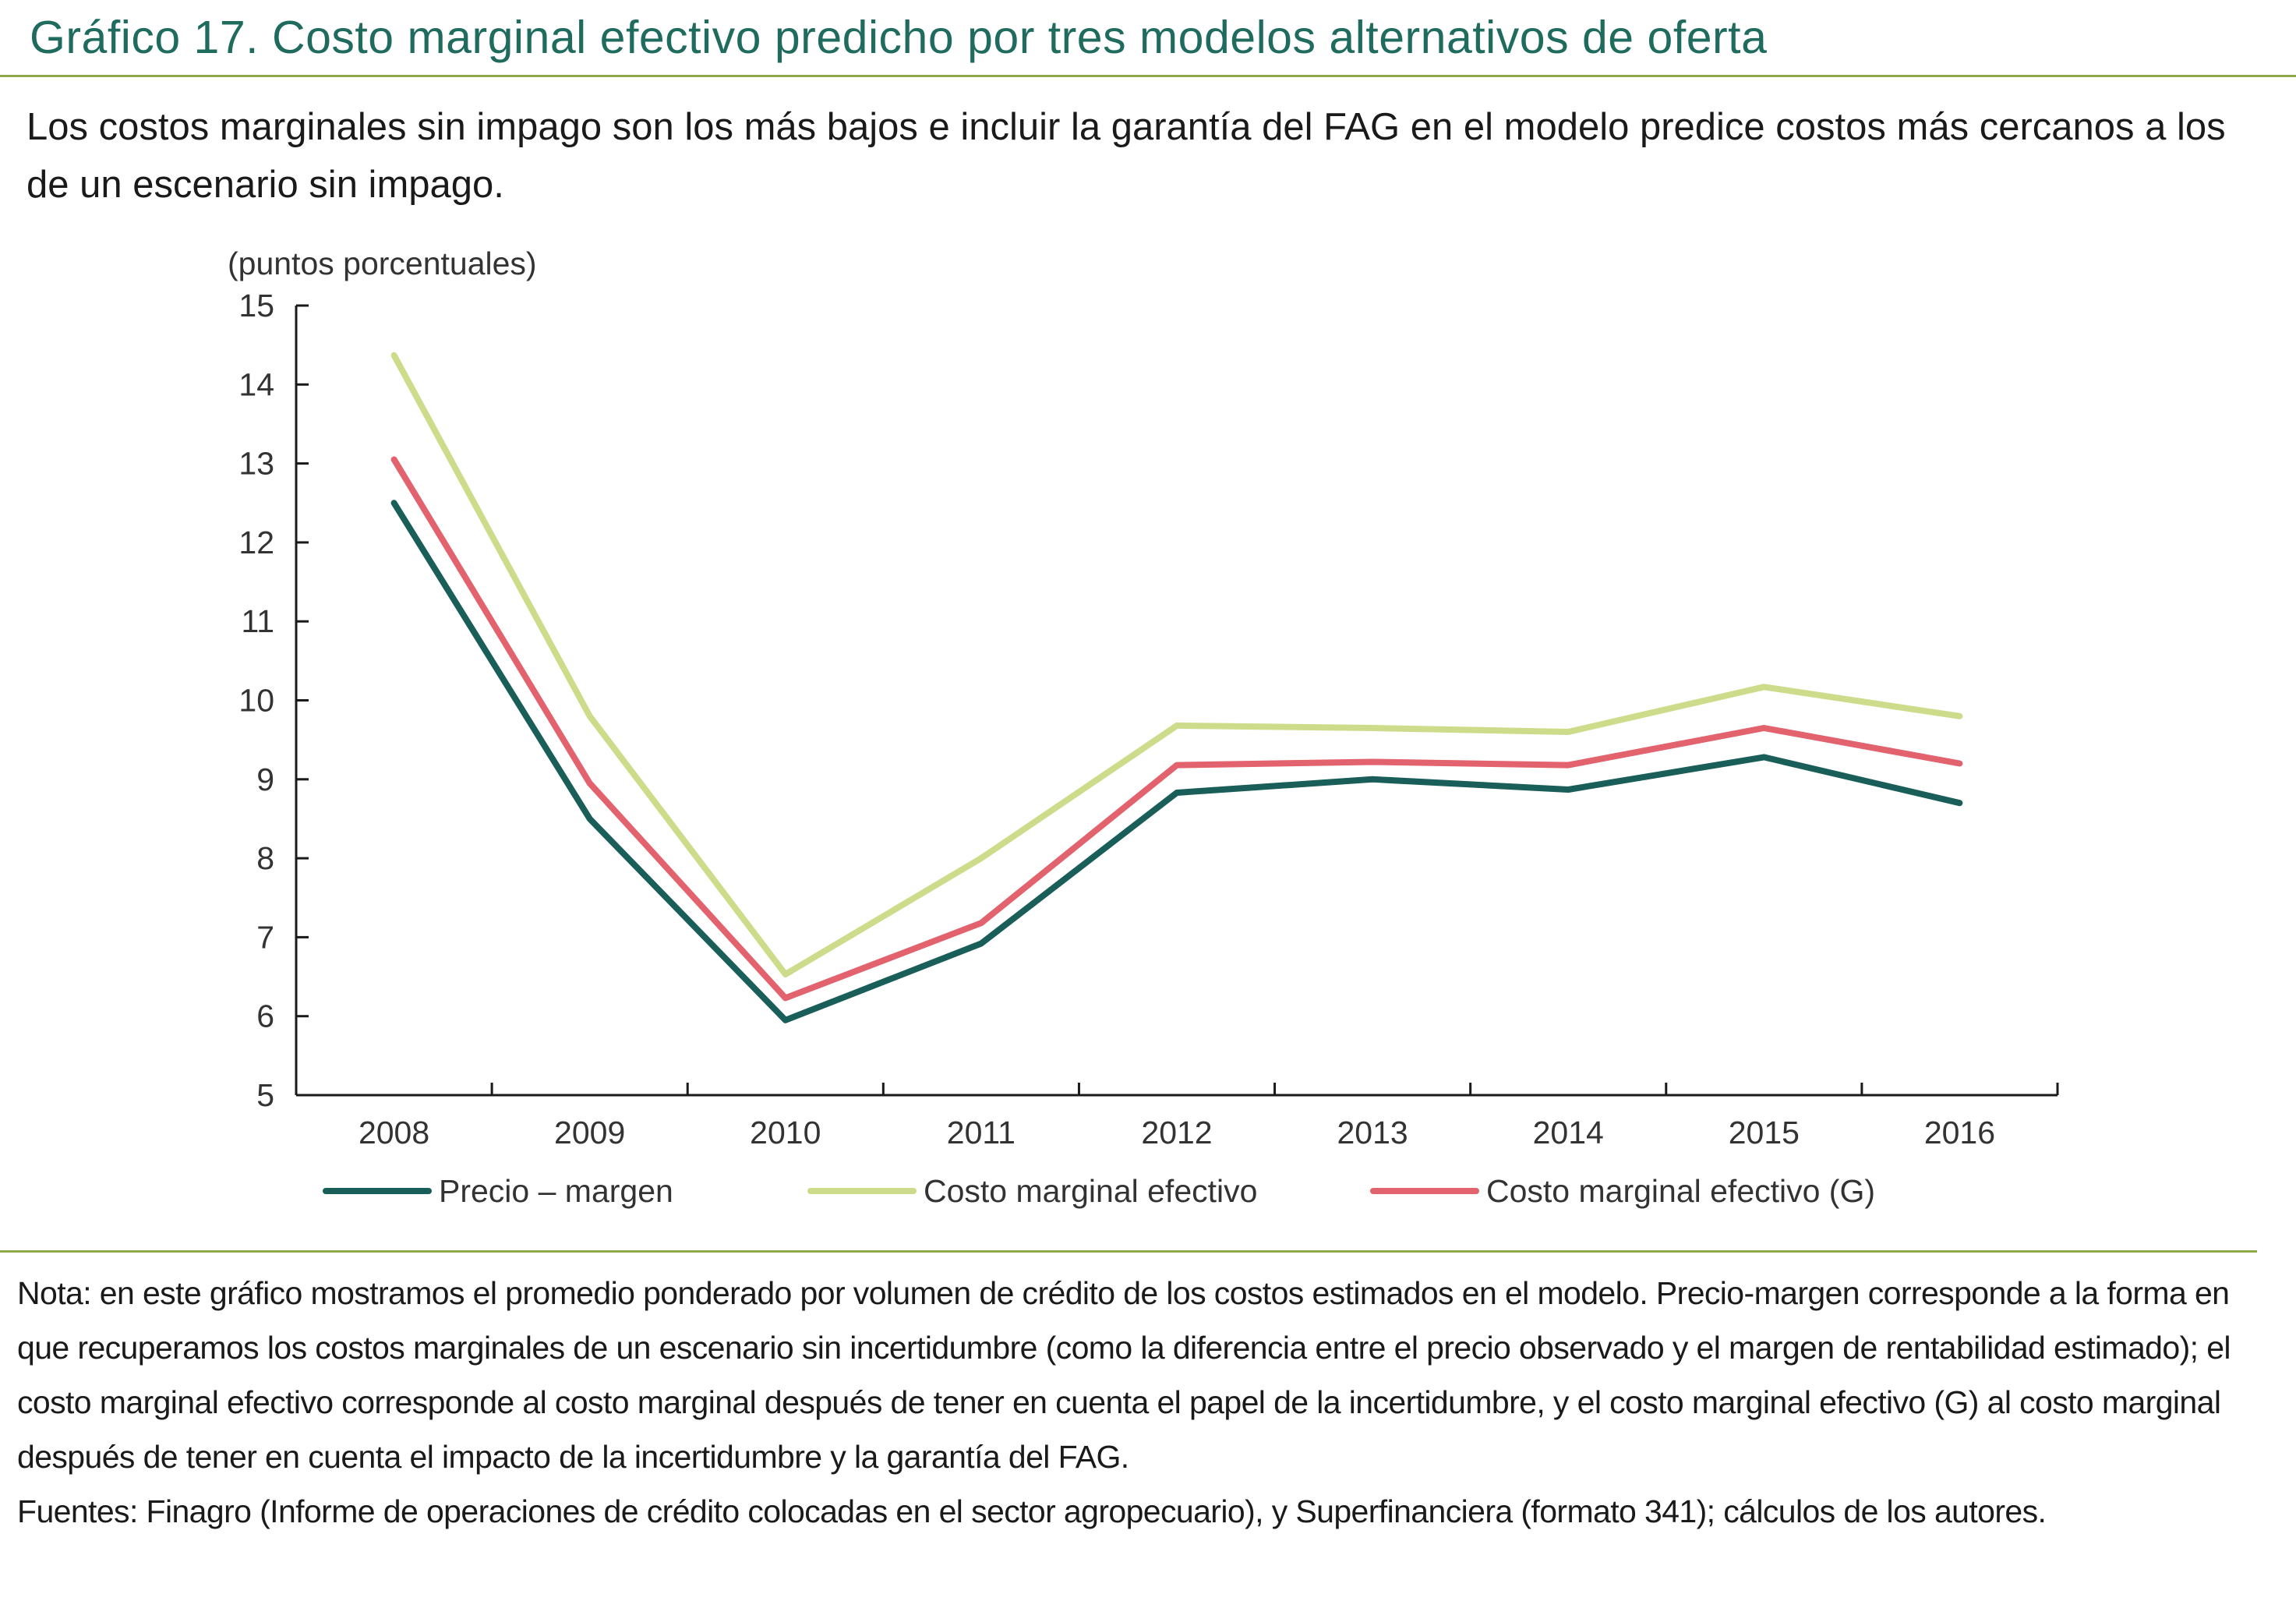 The image size is (2296, 1601). I want to click on legend-label-precio-margen: Precio – margen, so click(556, 1191).